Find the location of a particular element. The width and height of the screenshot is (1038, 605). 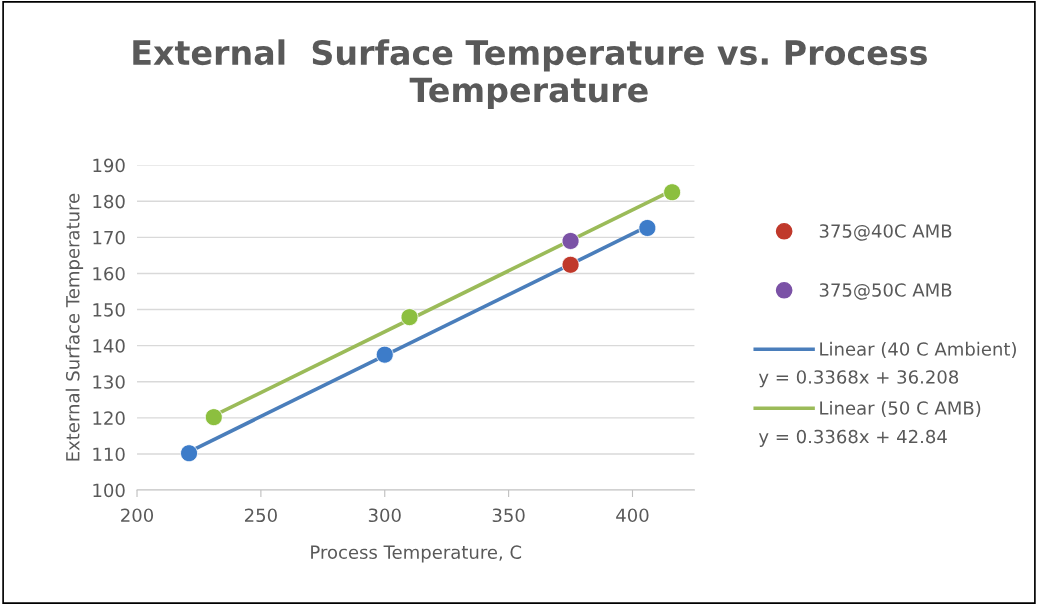

x-tick-label: 300 is located at coordinates (384, 515).